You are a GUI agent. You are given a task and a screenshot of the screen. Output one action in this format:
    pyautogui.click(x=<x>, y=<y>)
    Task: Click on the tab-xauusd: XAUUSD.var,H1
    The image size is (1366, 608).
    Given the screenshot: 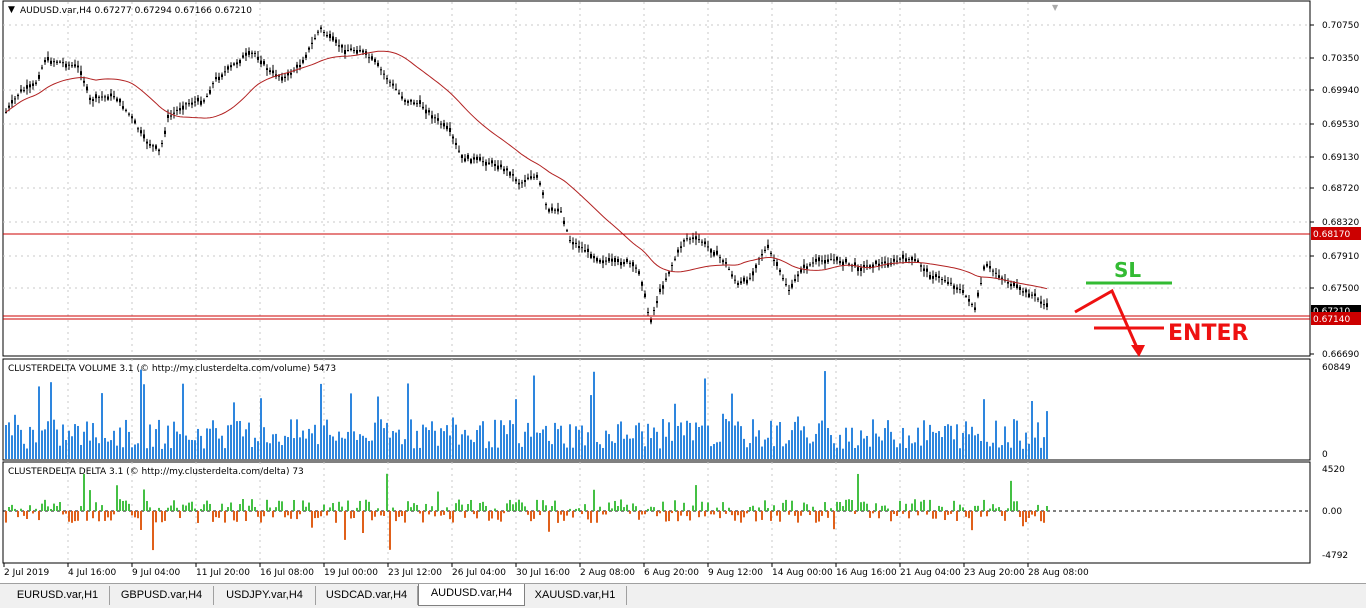 What is the action you would take?
    pyautogui.click(x=575, y=595)
    